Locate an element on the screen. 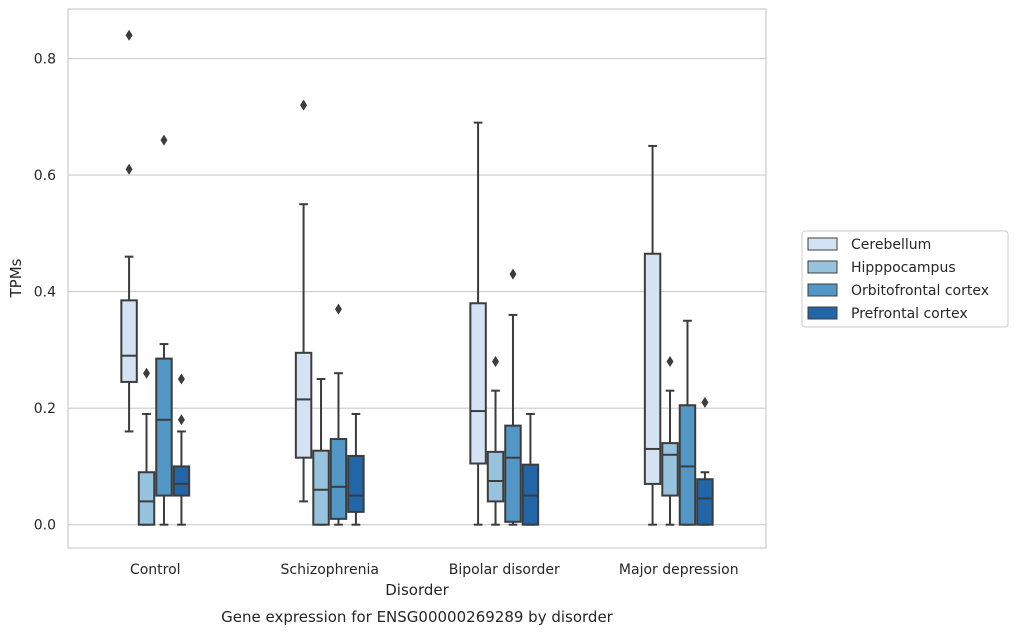 The image size is (1018, 634). x-axis-title: Disorder is located at coordinates (417, 590).